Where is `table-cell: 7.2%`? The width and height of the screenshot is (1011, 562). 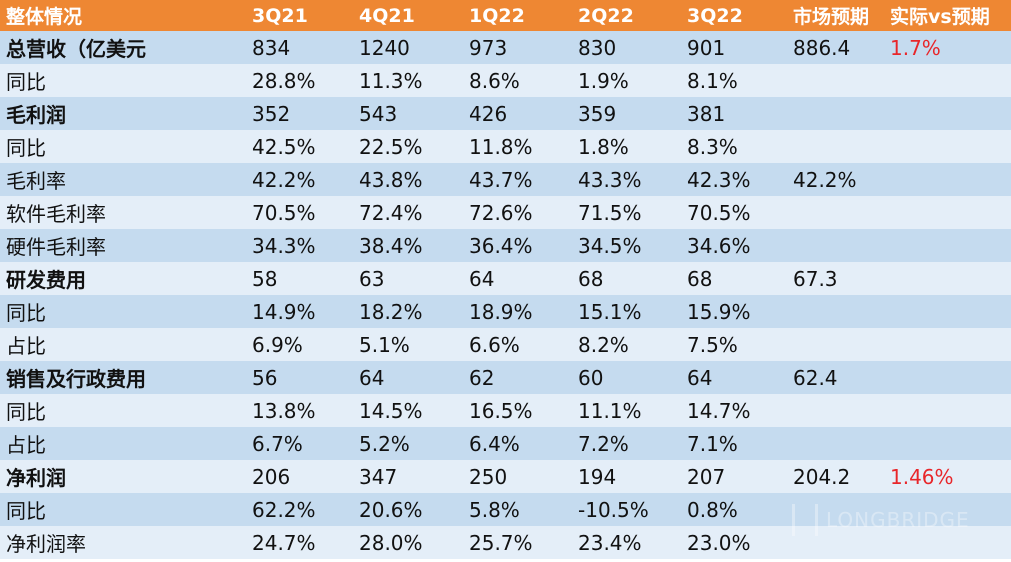
table-cell: 7.2% is located at coordinates (626, 443).